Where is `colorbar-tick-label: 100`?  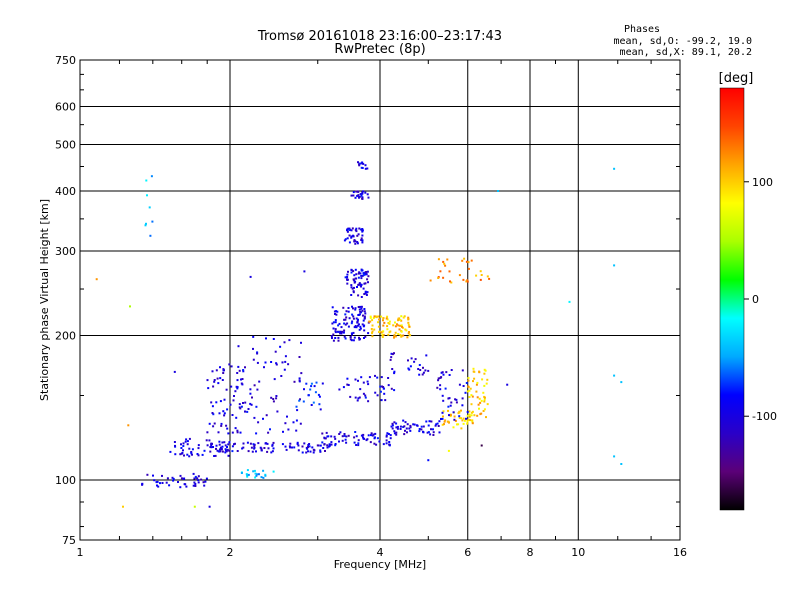 colorbar-tick-label: 100 is located at coordinates (762, 182).